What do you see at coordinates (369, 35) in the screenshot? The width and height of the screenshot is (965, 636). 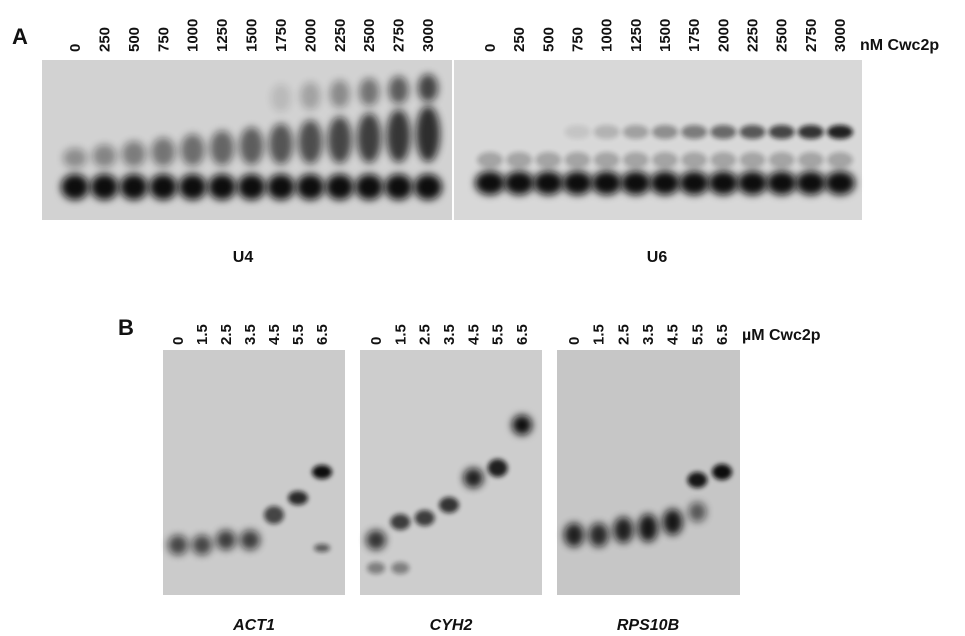 I see `lane-label: 2500` at bounding box center [369, 35].